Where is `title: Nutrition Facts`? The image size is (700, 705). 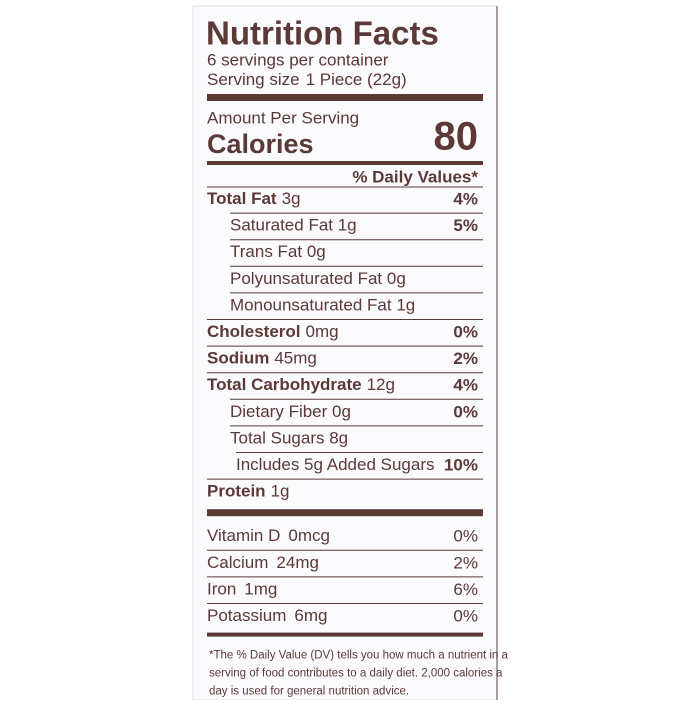 title: Nutrition Facts is located at coordinates (322, 33).